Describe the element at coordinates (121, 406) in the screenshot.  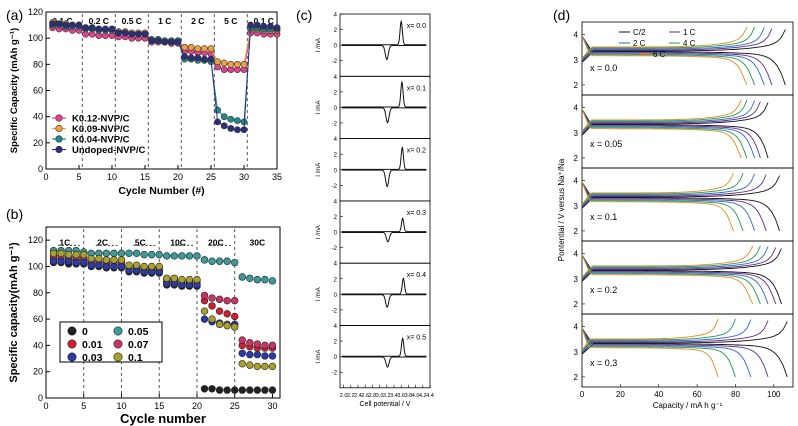
I see `x-tick-label: 10` at that location.